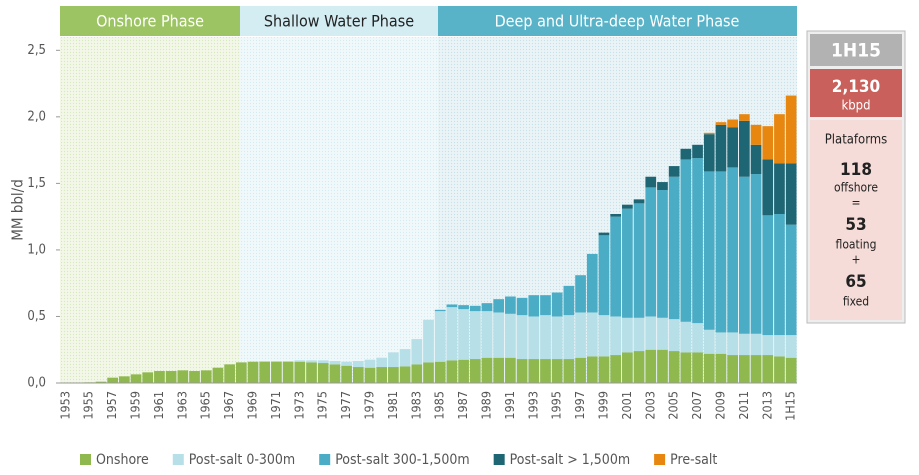 The image size is (919, 475). Describe the element at coordinates (252, 405) in the screenshot. I see `x-tick-label: 1969` at that location.